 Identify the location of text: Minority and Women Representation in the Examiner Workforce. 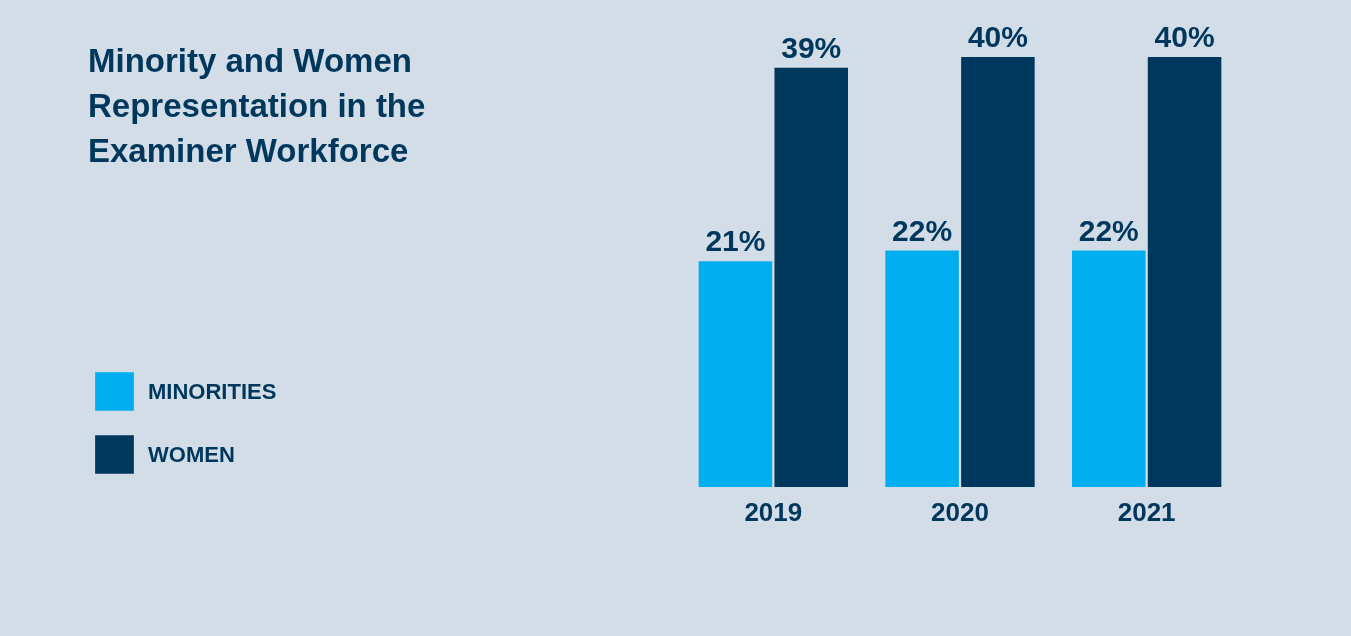
(257, 105).